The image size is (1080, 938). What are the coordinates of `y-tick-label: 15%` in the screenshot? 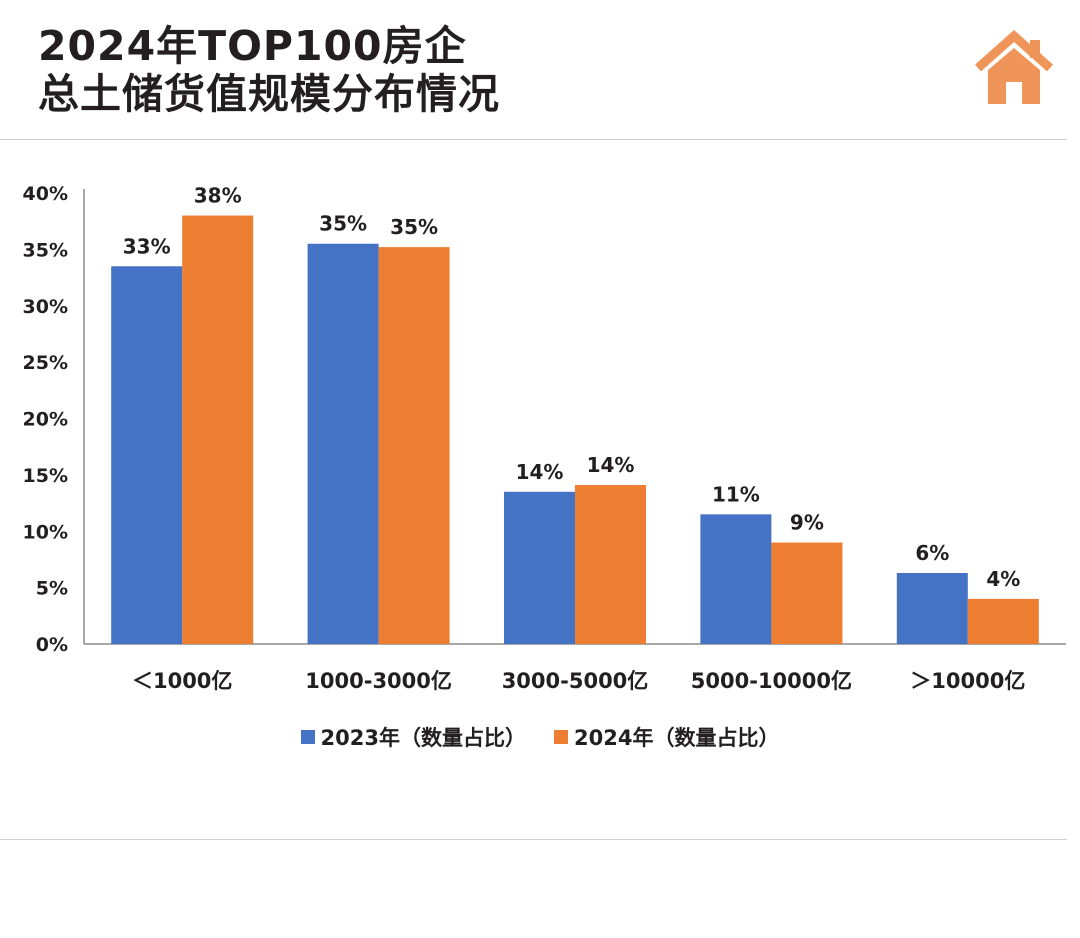 It's located at (45, 476).